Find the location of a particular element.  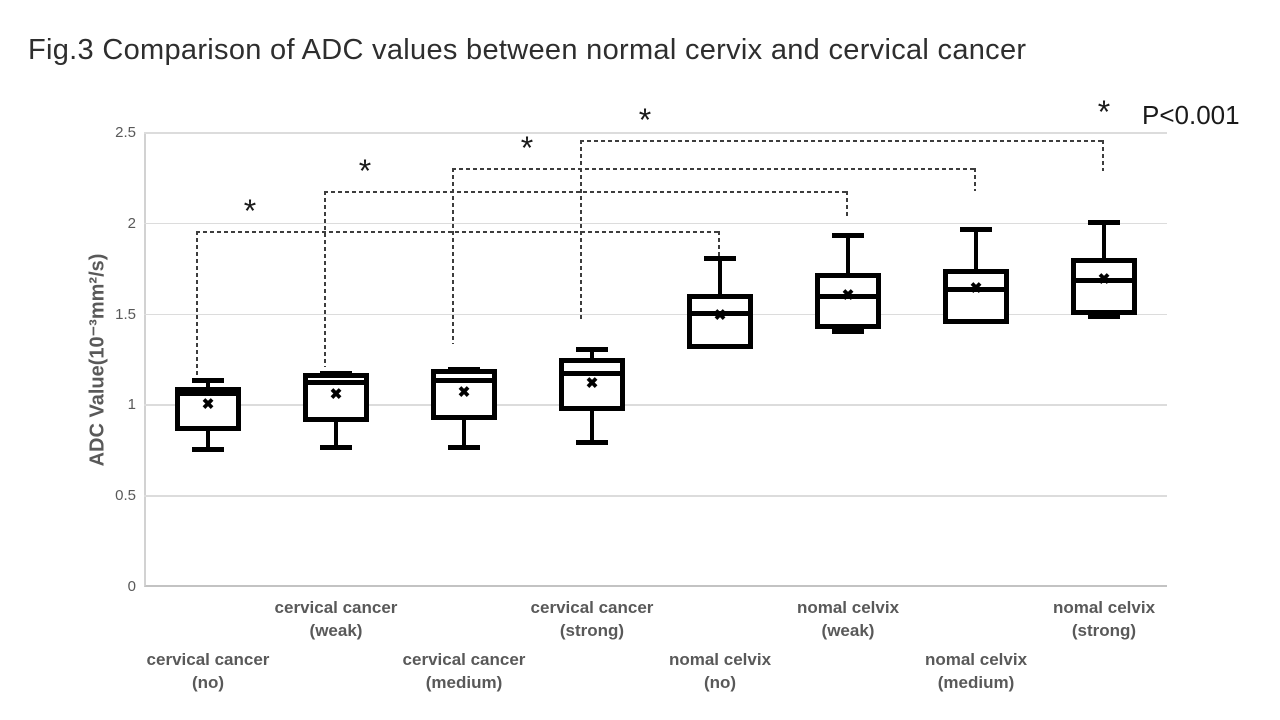

y-axis-tick-label: 0.5 is located at coordinates (125, 496).